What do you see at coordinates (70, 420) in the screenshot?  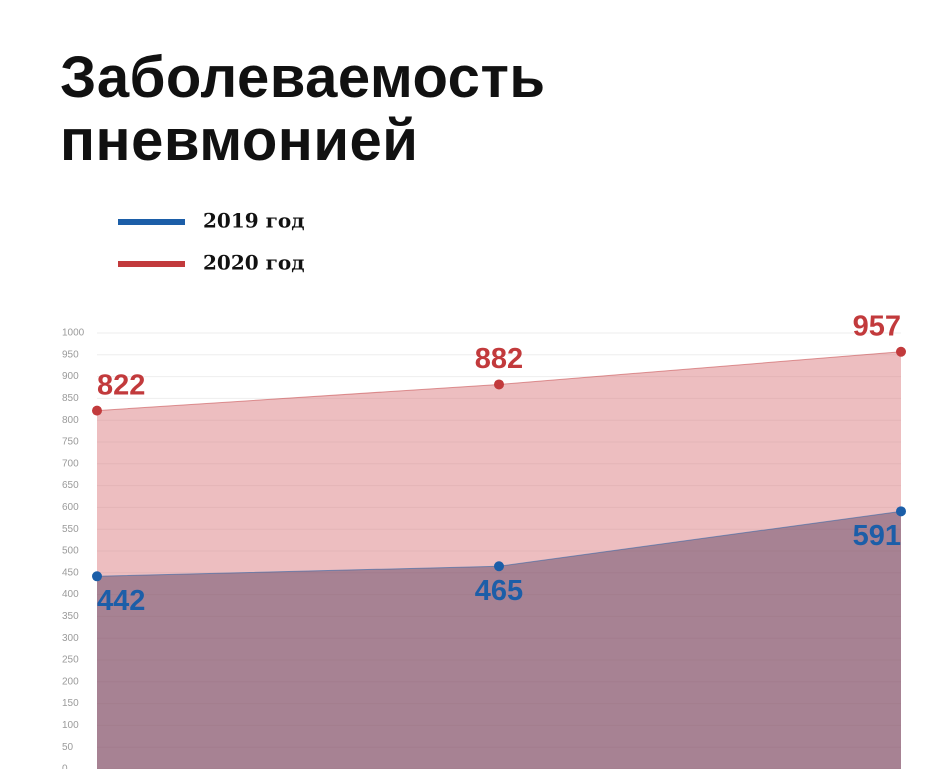 I see `y-tick-label: 800` at bounding box center [70, 420].